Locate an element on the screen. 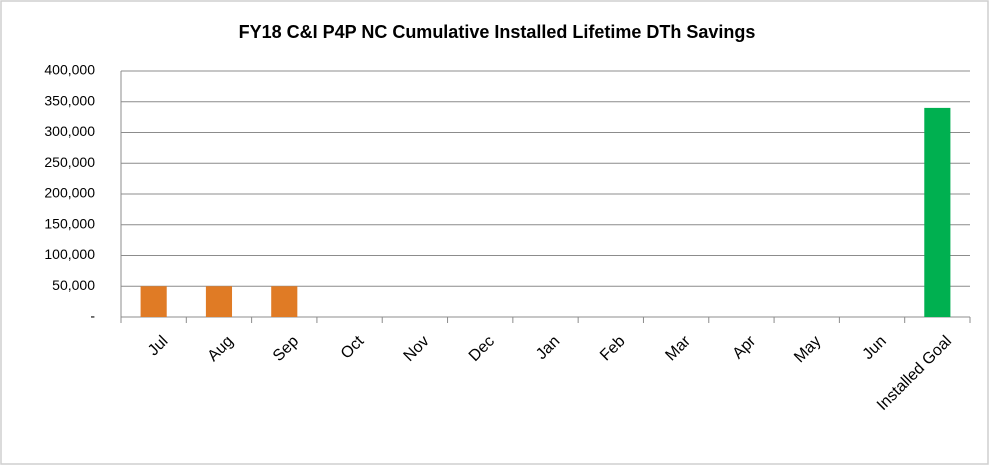  y-tick-label: 350,000 is located at coordinates (69, 100).